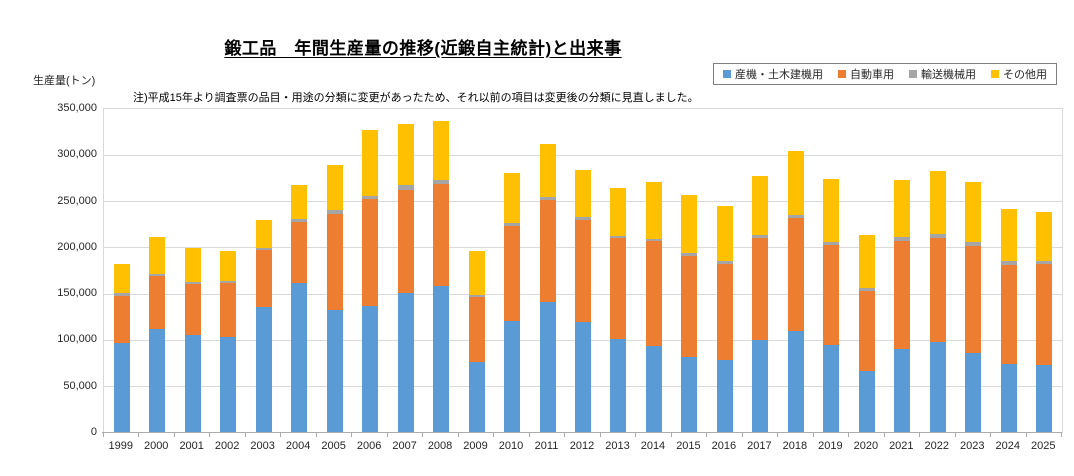  I want to click on legend: 産機・土木建機用 自動車用 輸送機械用 その他用, so click(885, 74).